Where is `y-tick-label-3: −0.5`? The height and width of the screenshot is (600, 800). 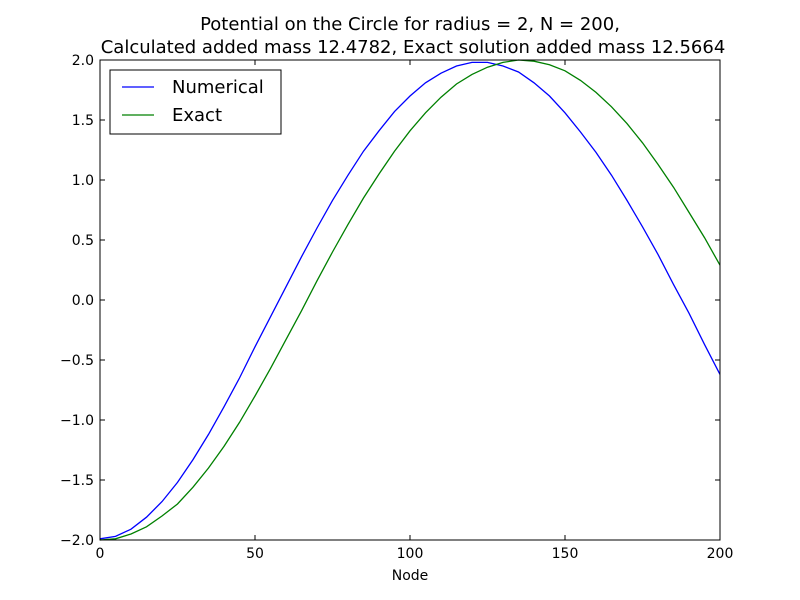 y-tick-label-3: −0.5 is located at coordinates (77, 361).